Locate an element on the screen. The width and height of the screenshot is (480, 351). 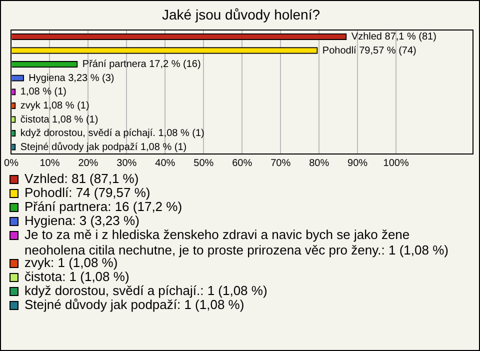
legend-label: Vzhled: 81 (87,1 %) is located at coordinates (81, 178).